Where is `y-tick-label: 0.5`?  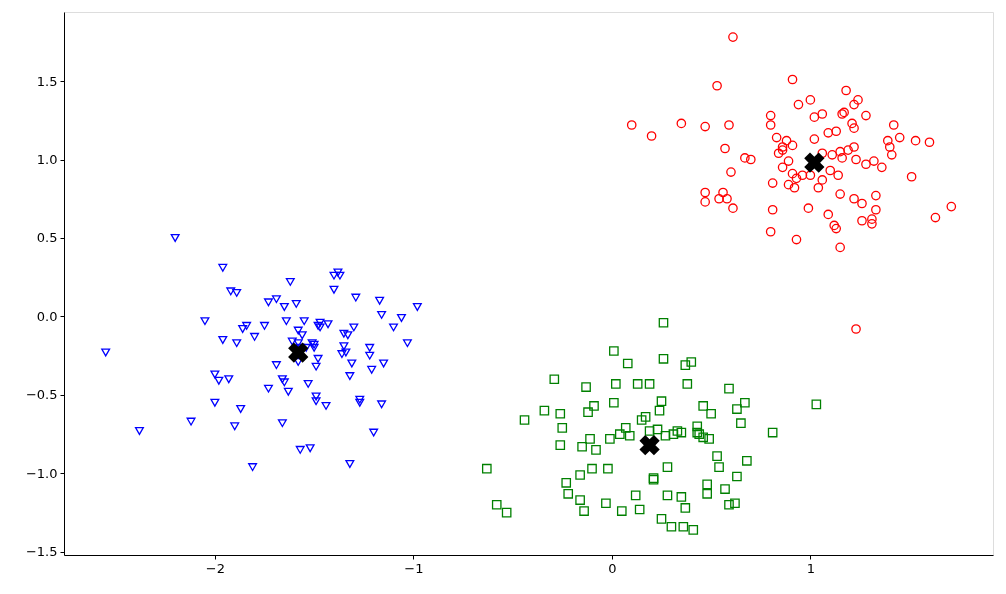 y-tick-label: 0.5 is located at coordinates (47, 238).